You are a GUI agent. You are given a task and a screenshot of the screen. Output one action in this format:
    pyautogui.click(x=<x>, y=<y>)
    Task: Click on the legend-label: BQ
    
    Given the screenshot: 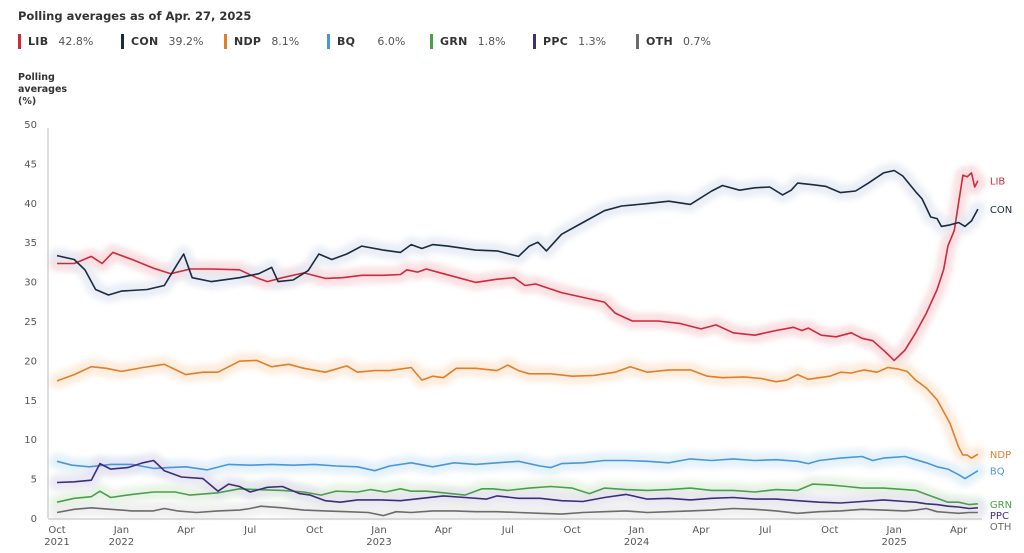 What is the action you would take?
    pyautogui.click(x=346, y=41)
    